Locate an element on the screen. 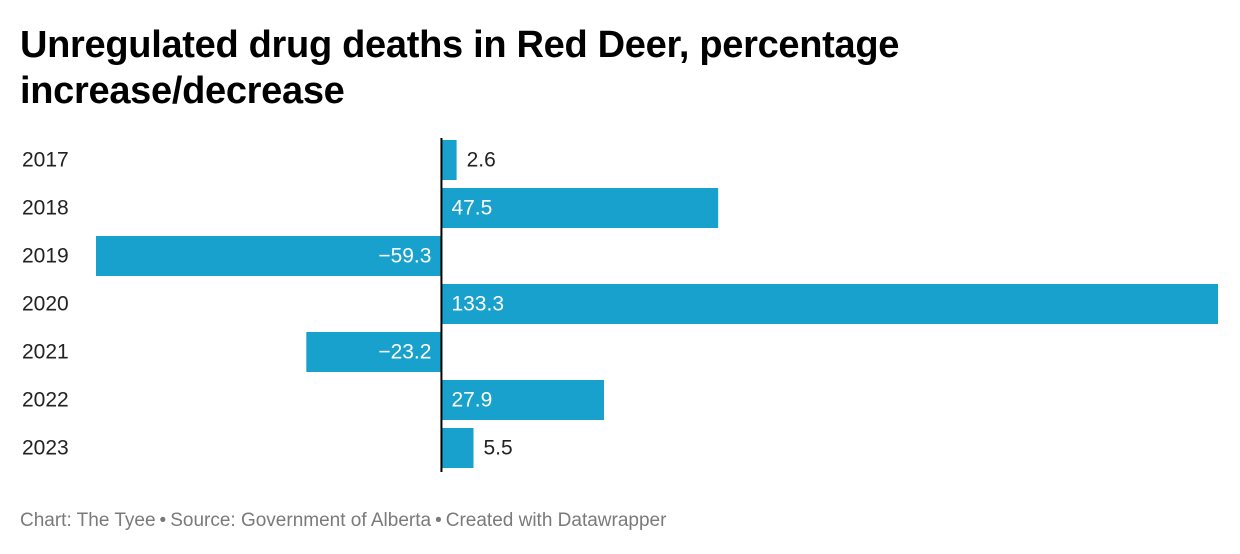 This screenshot has height=554, width=1240. value-label: −23.2 is located at coordinates (404, 352).